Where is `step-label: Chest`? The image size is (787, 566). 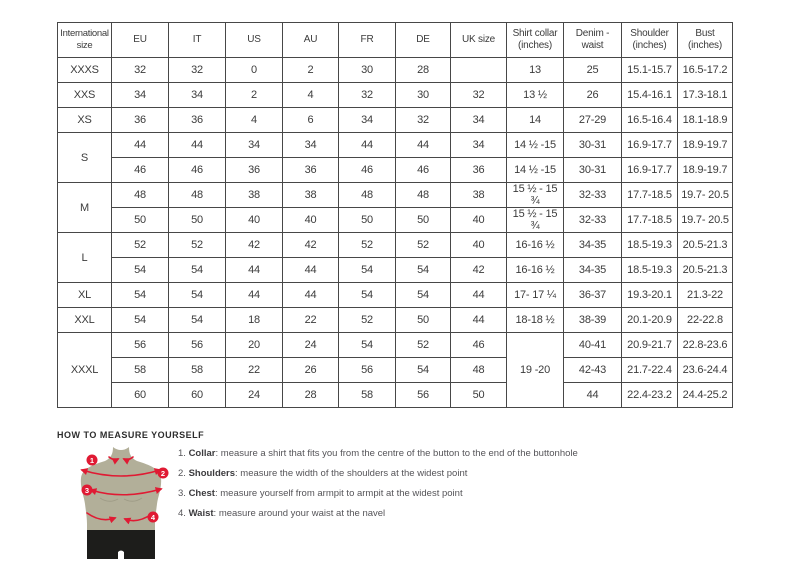
step-label: Chest is located at coordinates (201, 493).